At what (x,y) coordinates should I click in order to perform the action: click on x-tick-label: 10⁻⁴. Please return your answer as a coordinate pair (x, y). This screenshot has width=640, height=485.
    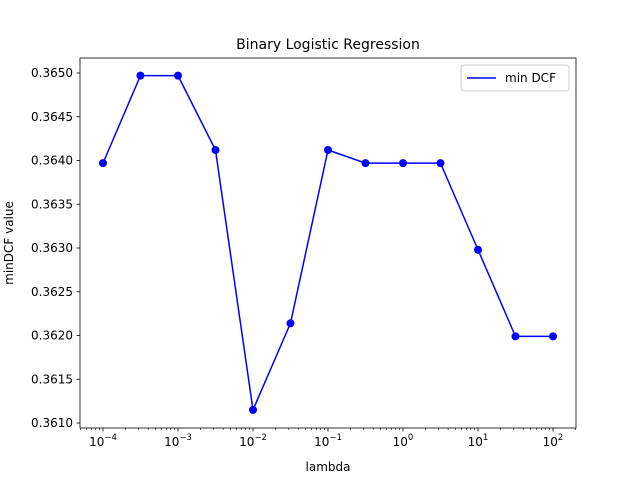
    Looking at the image, I should click on (103, 441).